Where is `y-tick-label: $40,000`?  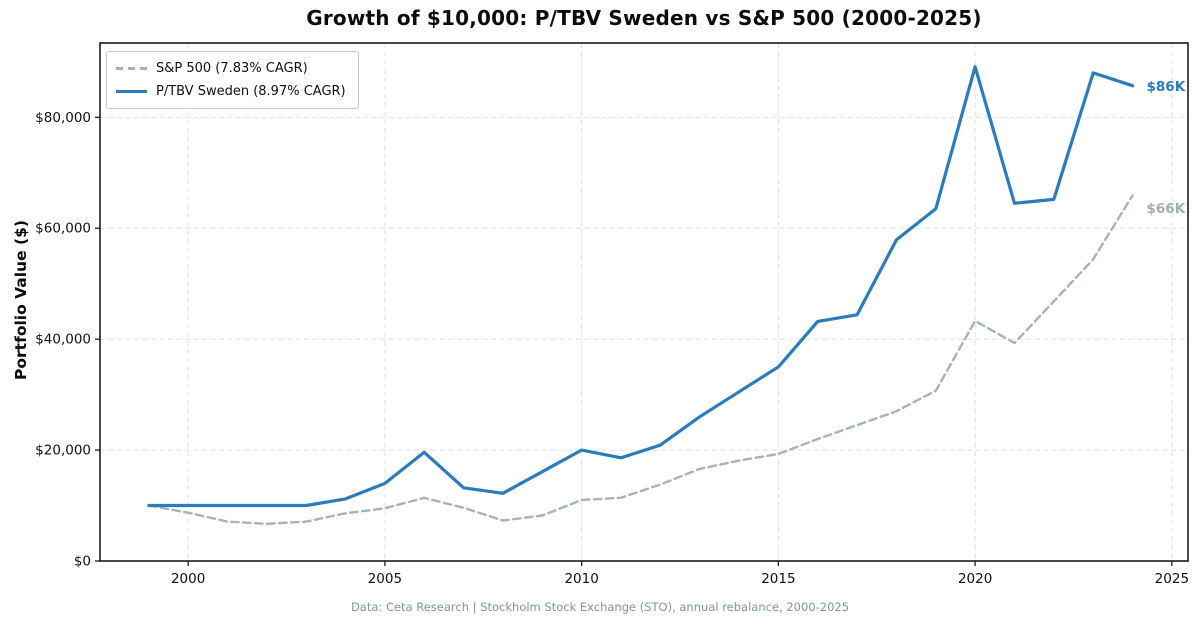 y-tick-label: $40,000 is located at coordinates (63, 340).